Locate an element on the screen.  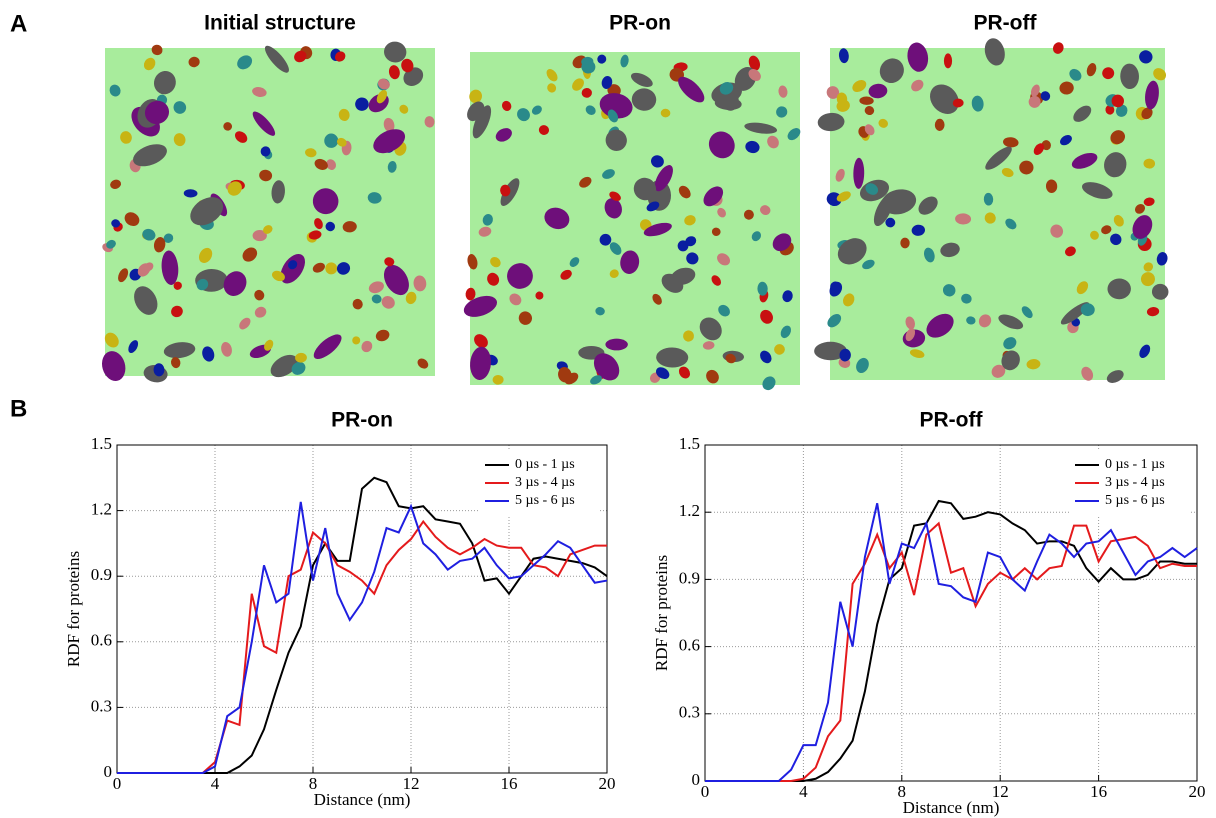
y-tick-label: 0.9 is located at coordinates (689, 577).